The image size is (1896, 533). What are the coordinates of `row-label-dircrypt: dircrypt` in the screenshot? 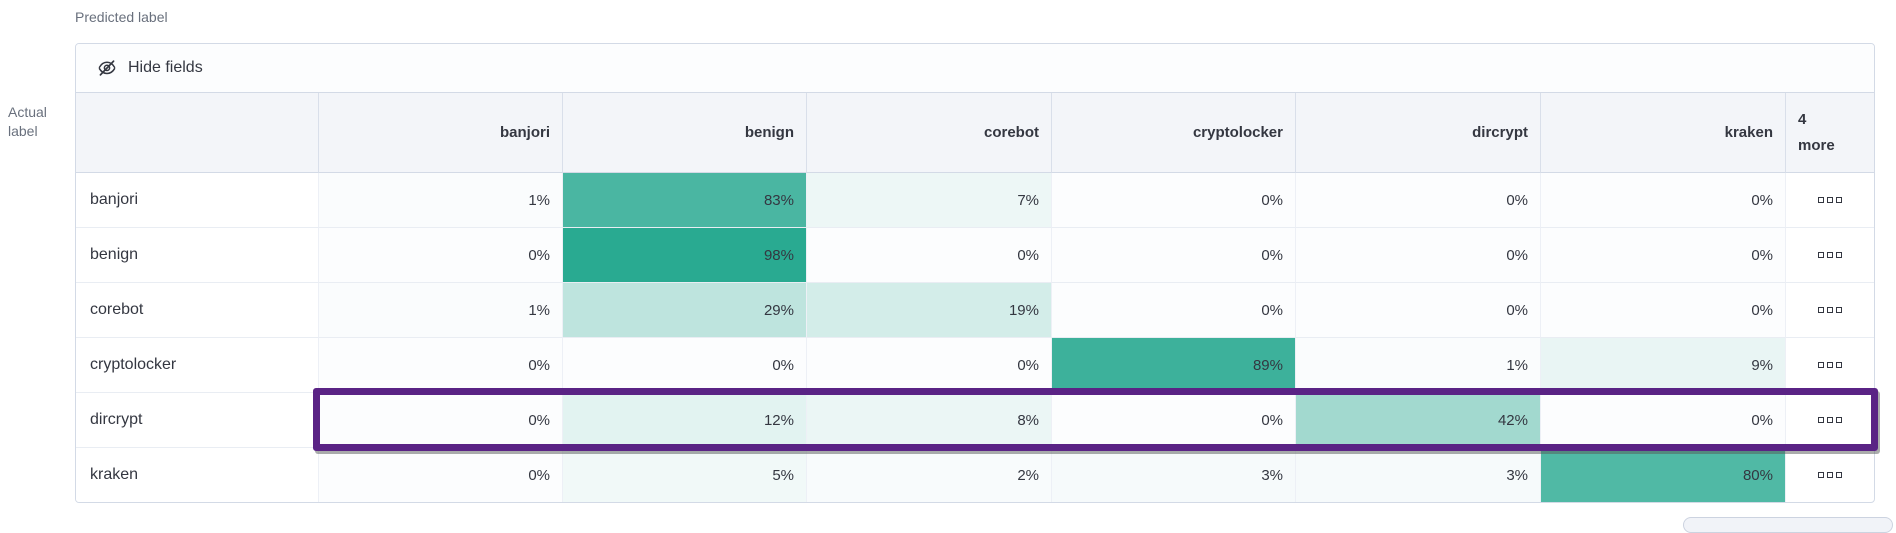 It's located at (197, 420).